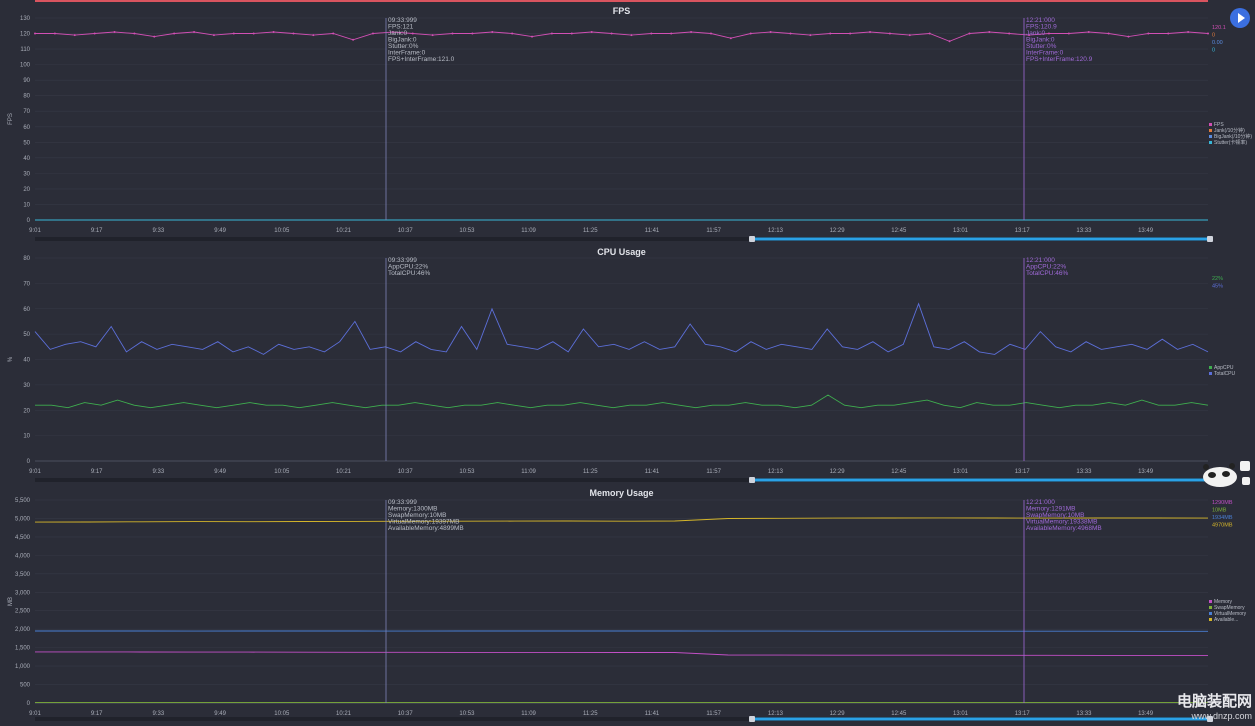 The height and width of the screenshot is (726, 1255). I want to click on y-tick-label: 20, so click(26, 411).